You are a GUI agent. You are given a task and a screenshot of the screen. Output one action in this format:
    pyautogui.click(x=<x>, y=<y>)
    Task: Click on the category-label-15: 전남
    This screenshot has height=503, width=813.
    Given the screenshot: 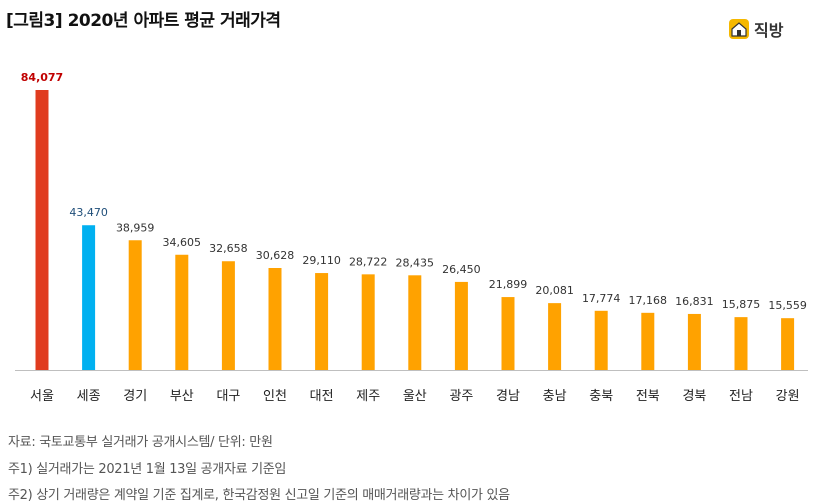 What is the action you would take?
    pyautogui.click(x=741, y=396)
    